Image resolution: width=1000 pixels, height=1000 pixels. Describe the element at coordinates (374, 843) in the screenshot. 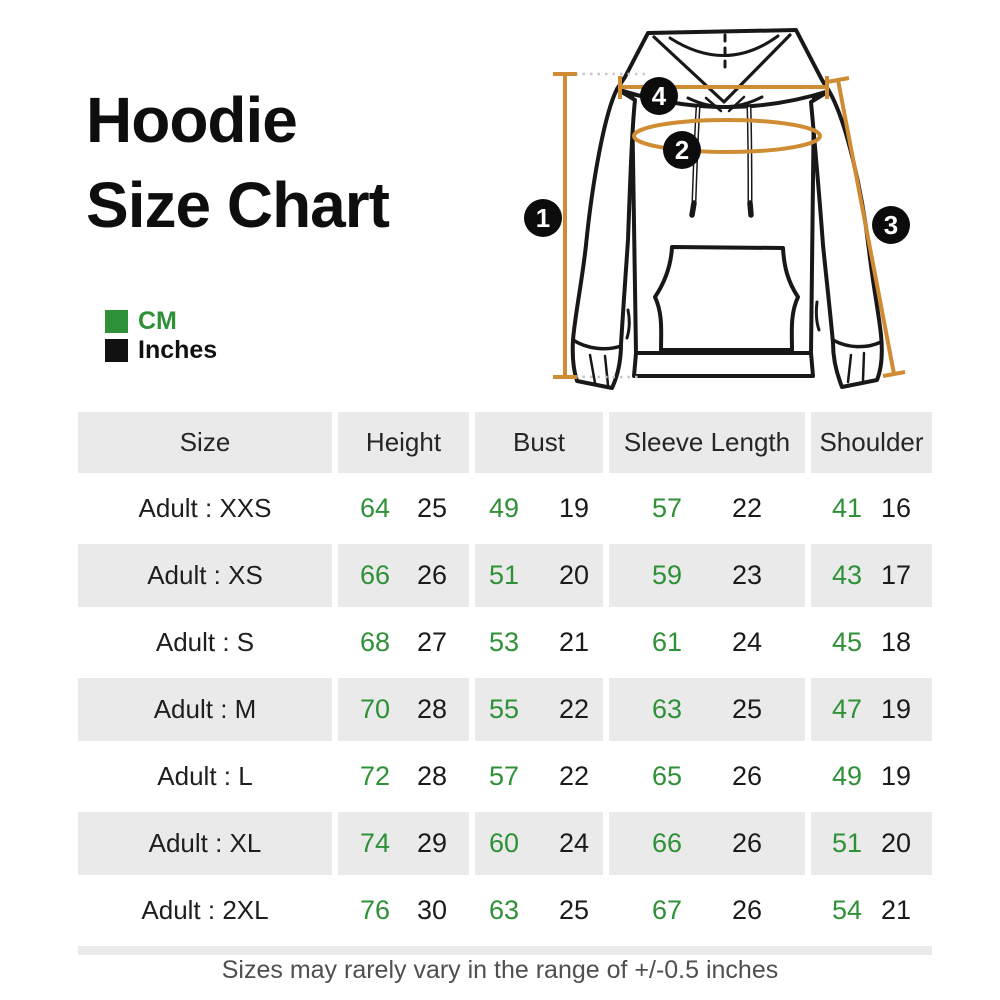

I see `height-cm: 74` at that location.